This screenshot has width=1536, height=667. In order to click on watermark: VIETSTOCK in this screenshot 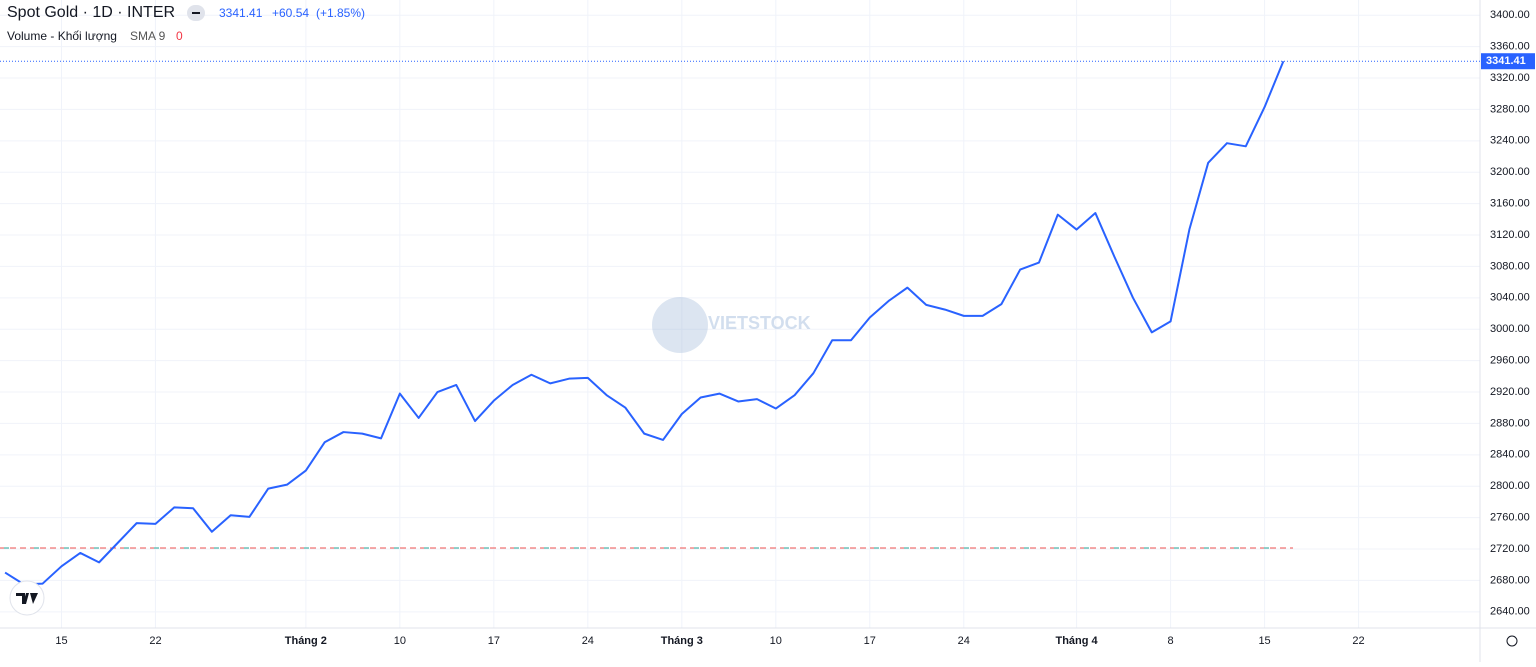, I will do `click(731, 325)`.